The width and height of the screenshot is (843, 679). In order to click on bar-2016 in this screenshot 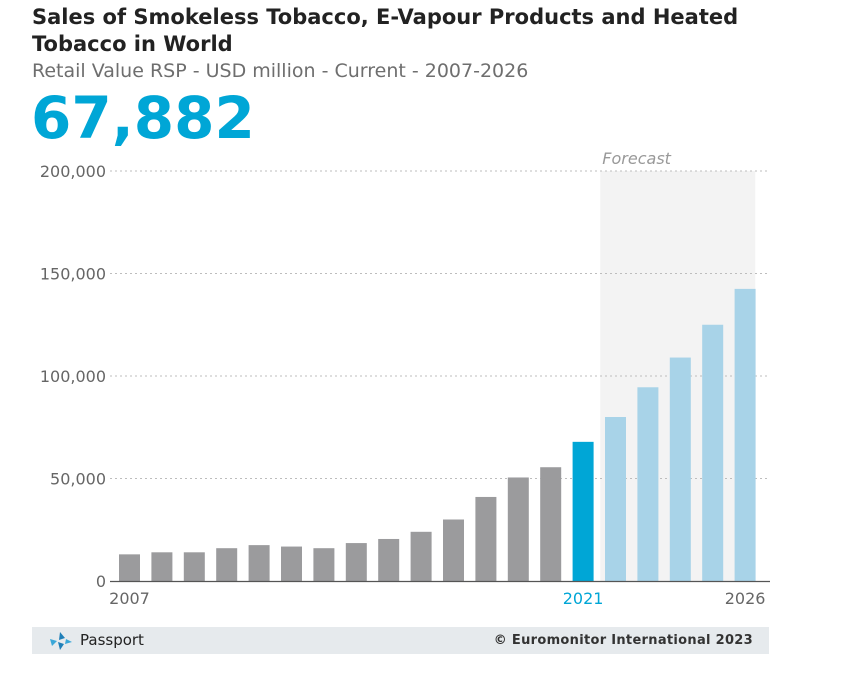, I will do `click(421, 556)`.